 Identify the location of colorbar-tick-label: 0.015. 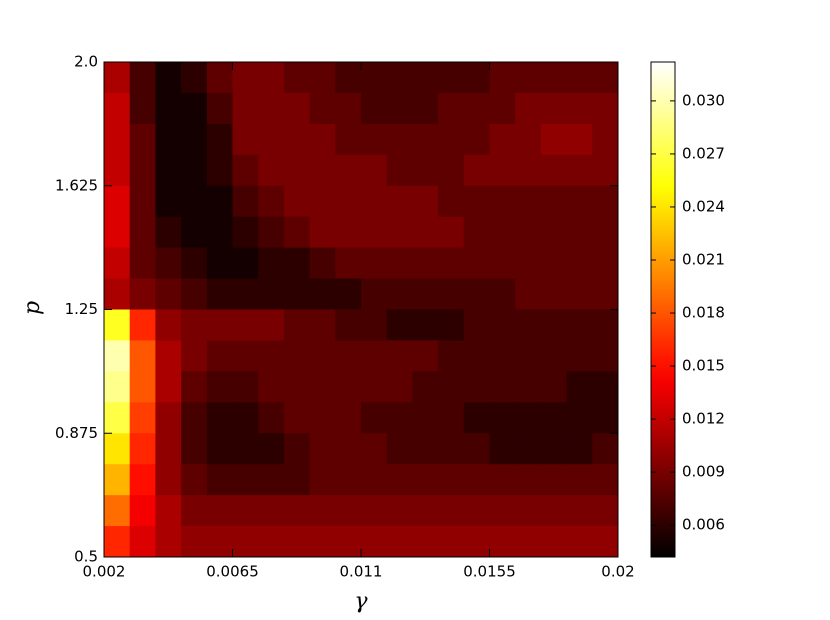
(703, 366).